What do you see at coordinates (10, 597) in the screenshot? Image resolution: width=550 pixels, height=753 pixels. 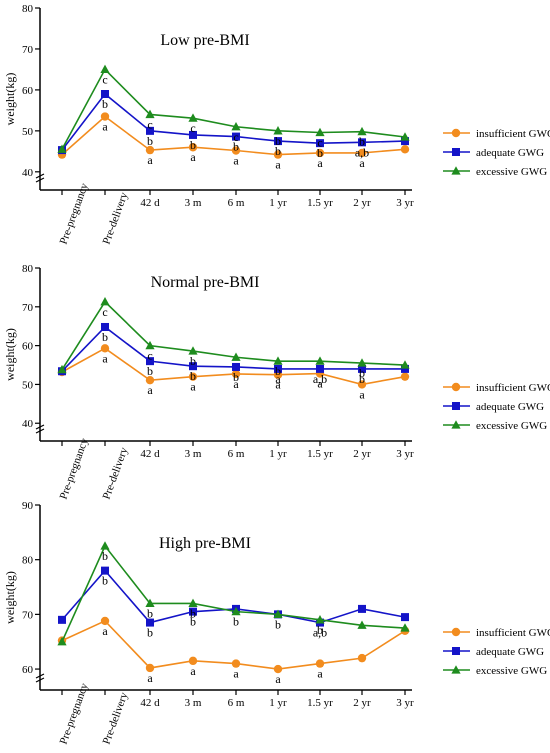 I see `y-axis-label: weight(kg)` at bounding box center [10, 597].